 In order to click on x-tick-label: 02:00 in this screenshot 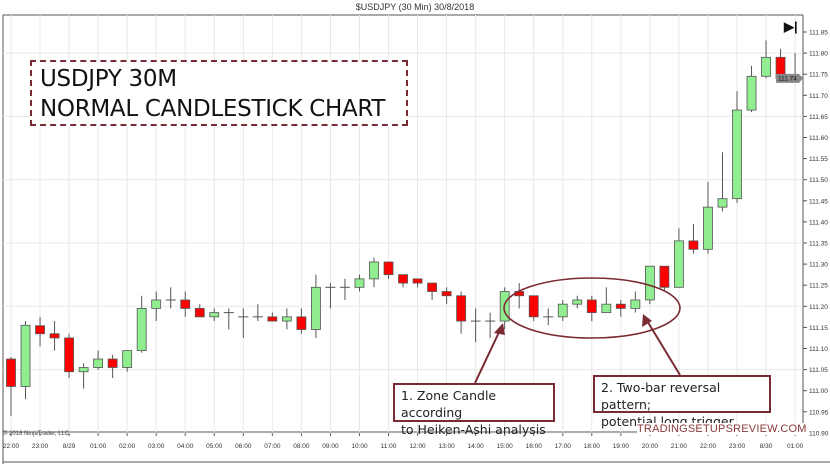, I will do `click(127, 446)`.